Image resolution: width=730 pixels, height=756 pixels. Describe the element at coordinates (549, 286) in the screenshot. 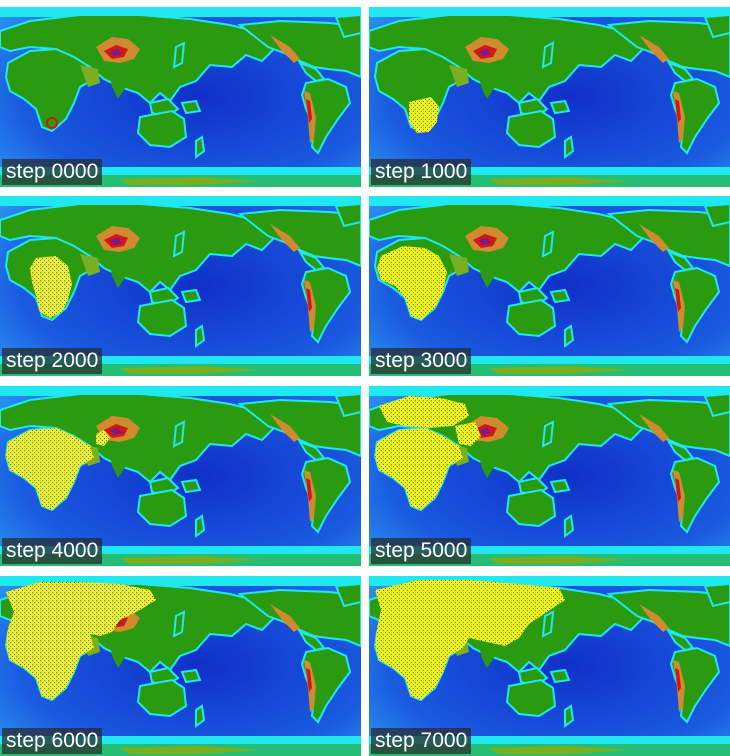

I see `map-panel-step-3000: step 3000` at that location.